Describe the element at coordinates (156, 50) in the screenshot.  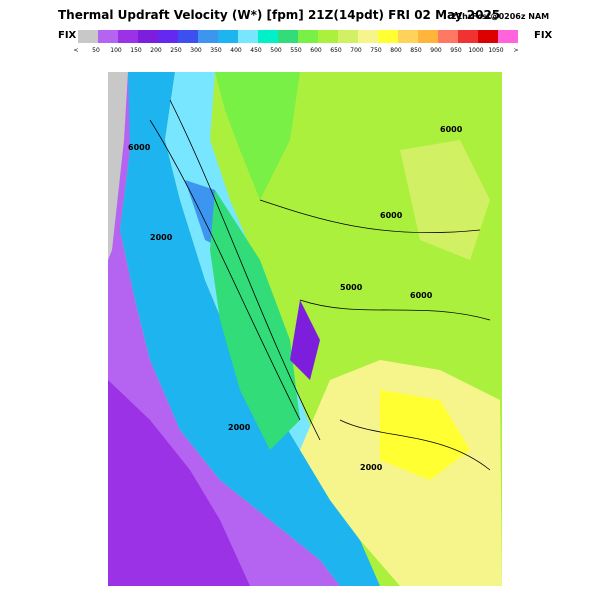
I see `scale-label: 200` at that location.